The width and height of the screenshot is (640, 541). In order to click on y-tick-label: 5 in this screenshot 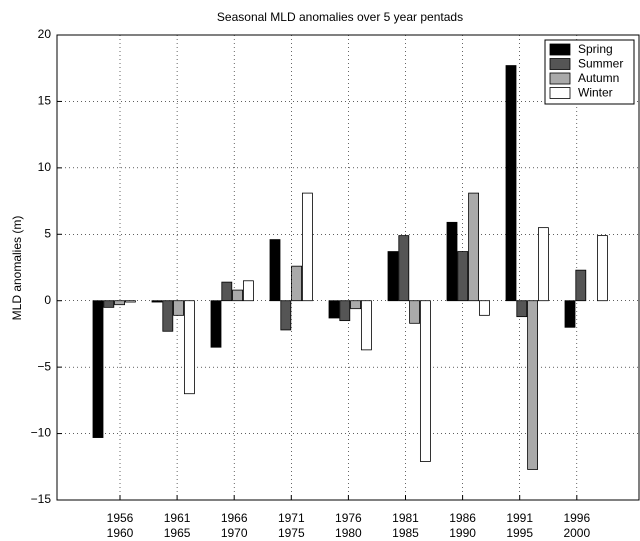, I will do `click(47, 233)`.